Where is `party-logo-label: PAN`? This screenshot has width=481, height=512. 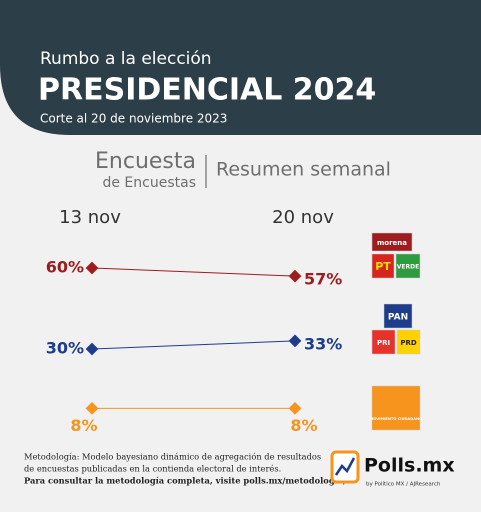 party-logo-label: PAN is located at coordinates (398, 318).